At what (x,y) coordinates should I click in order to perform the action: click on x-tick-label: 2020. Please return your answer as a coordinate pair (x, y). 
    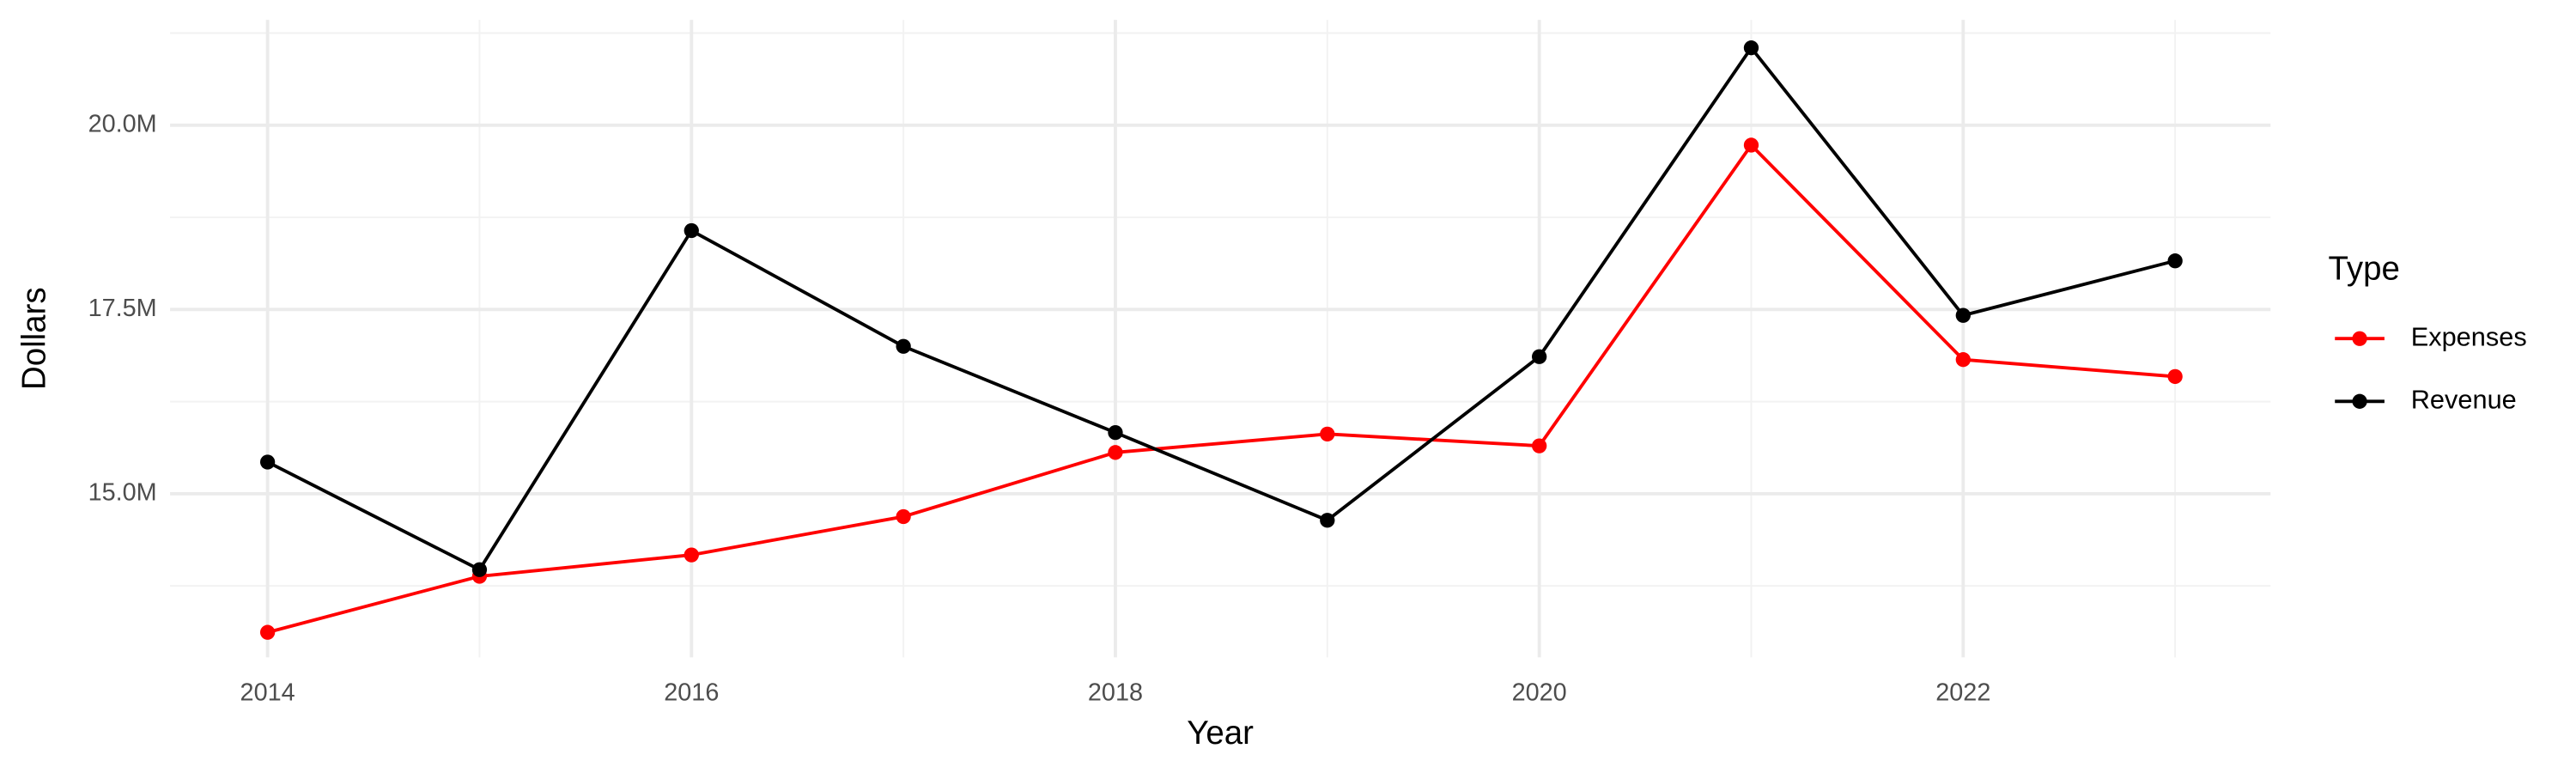
    Looking at the image, I should click on (1539, 692).